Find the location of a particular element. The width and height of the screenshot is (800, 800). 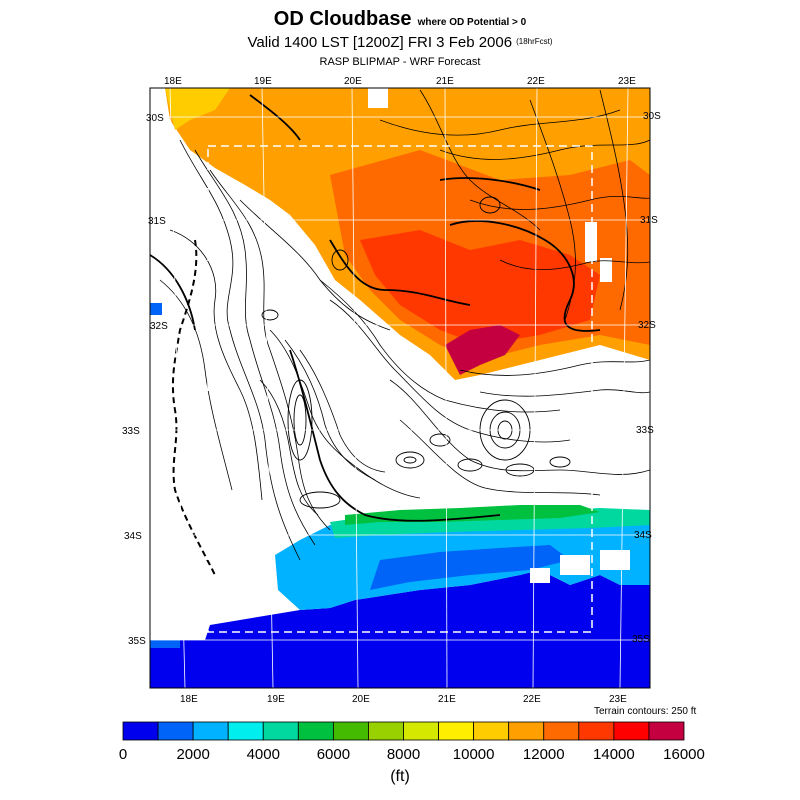

lon-top-0: 18E is located at coordinates (173, 81).